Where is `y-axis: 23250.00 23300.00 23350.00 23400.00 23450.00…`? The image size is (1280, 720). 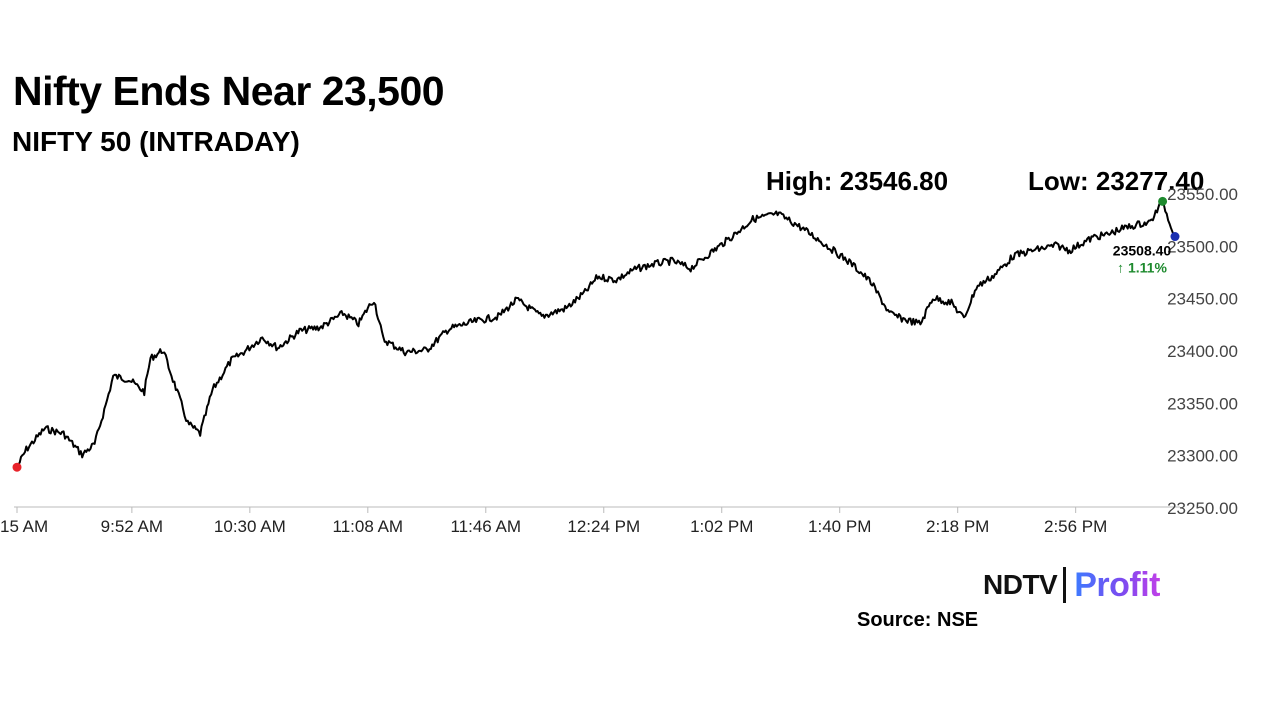
y-axis: 23250.00 23300.00 23350.00 23400.00 23450.00… is located at coordinates (1202, 351).